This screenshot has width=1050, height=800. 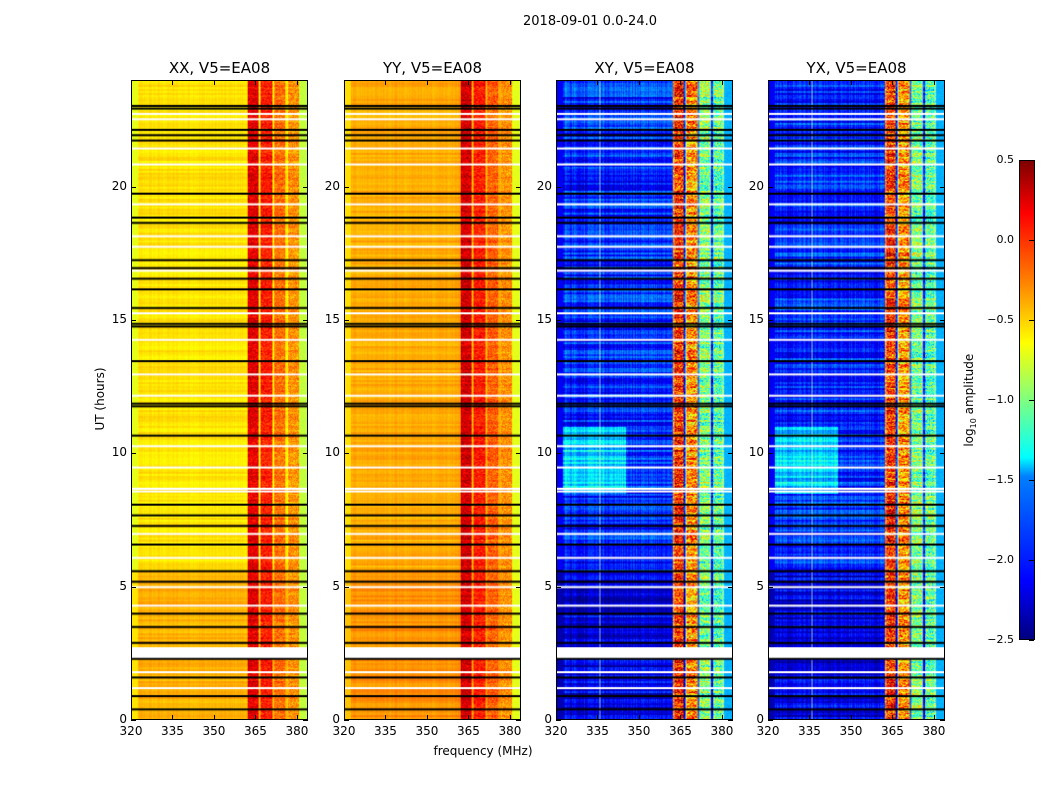 What do you see at coordinates (1000, 559) in the screenshot?
I see `colorbar-tick-label: −2.0` at bounding box center [1000, 559].